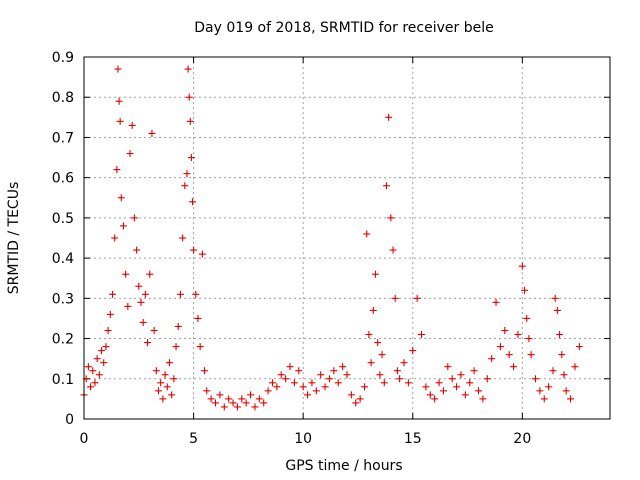 The width and height of the screenshot is (640, 480). Describe the element at coordinates (413, 439) in the screenshot. I see `x-tick-label: 15` at that location.